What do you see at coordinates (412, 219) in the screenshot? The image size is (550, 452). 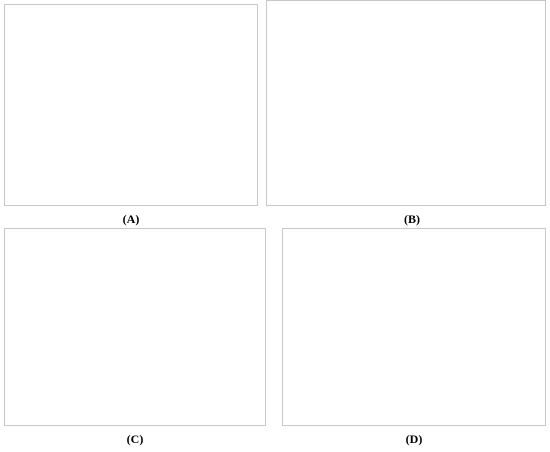 I see `caption-b: (B)` at bounding box center [412, 219].